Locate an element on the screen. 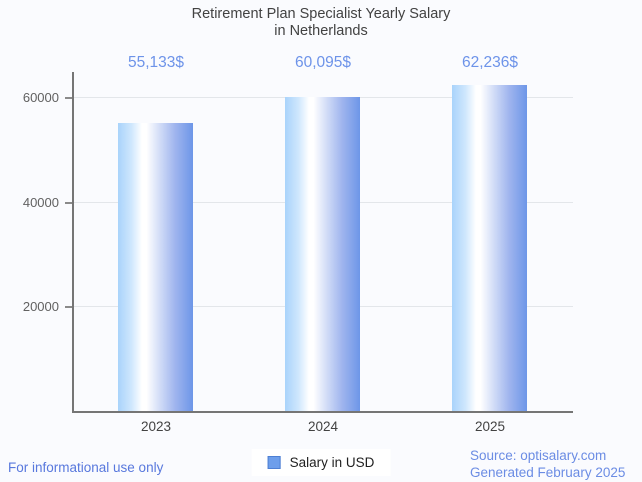 The height and width of the screenshot is (482, 642). x-axis-tick-label: 2024 is located at coordinates (323, 426).